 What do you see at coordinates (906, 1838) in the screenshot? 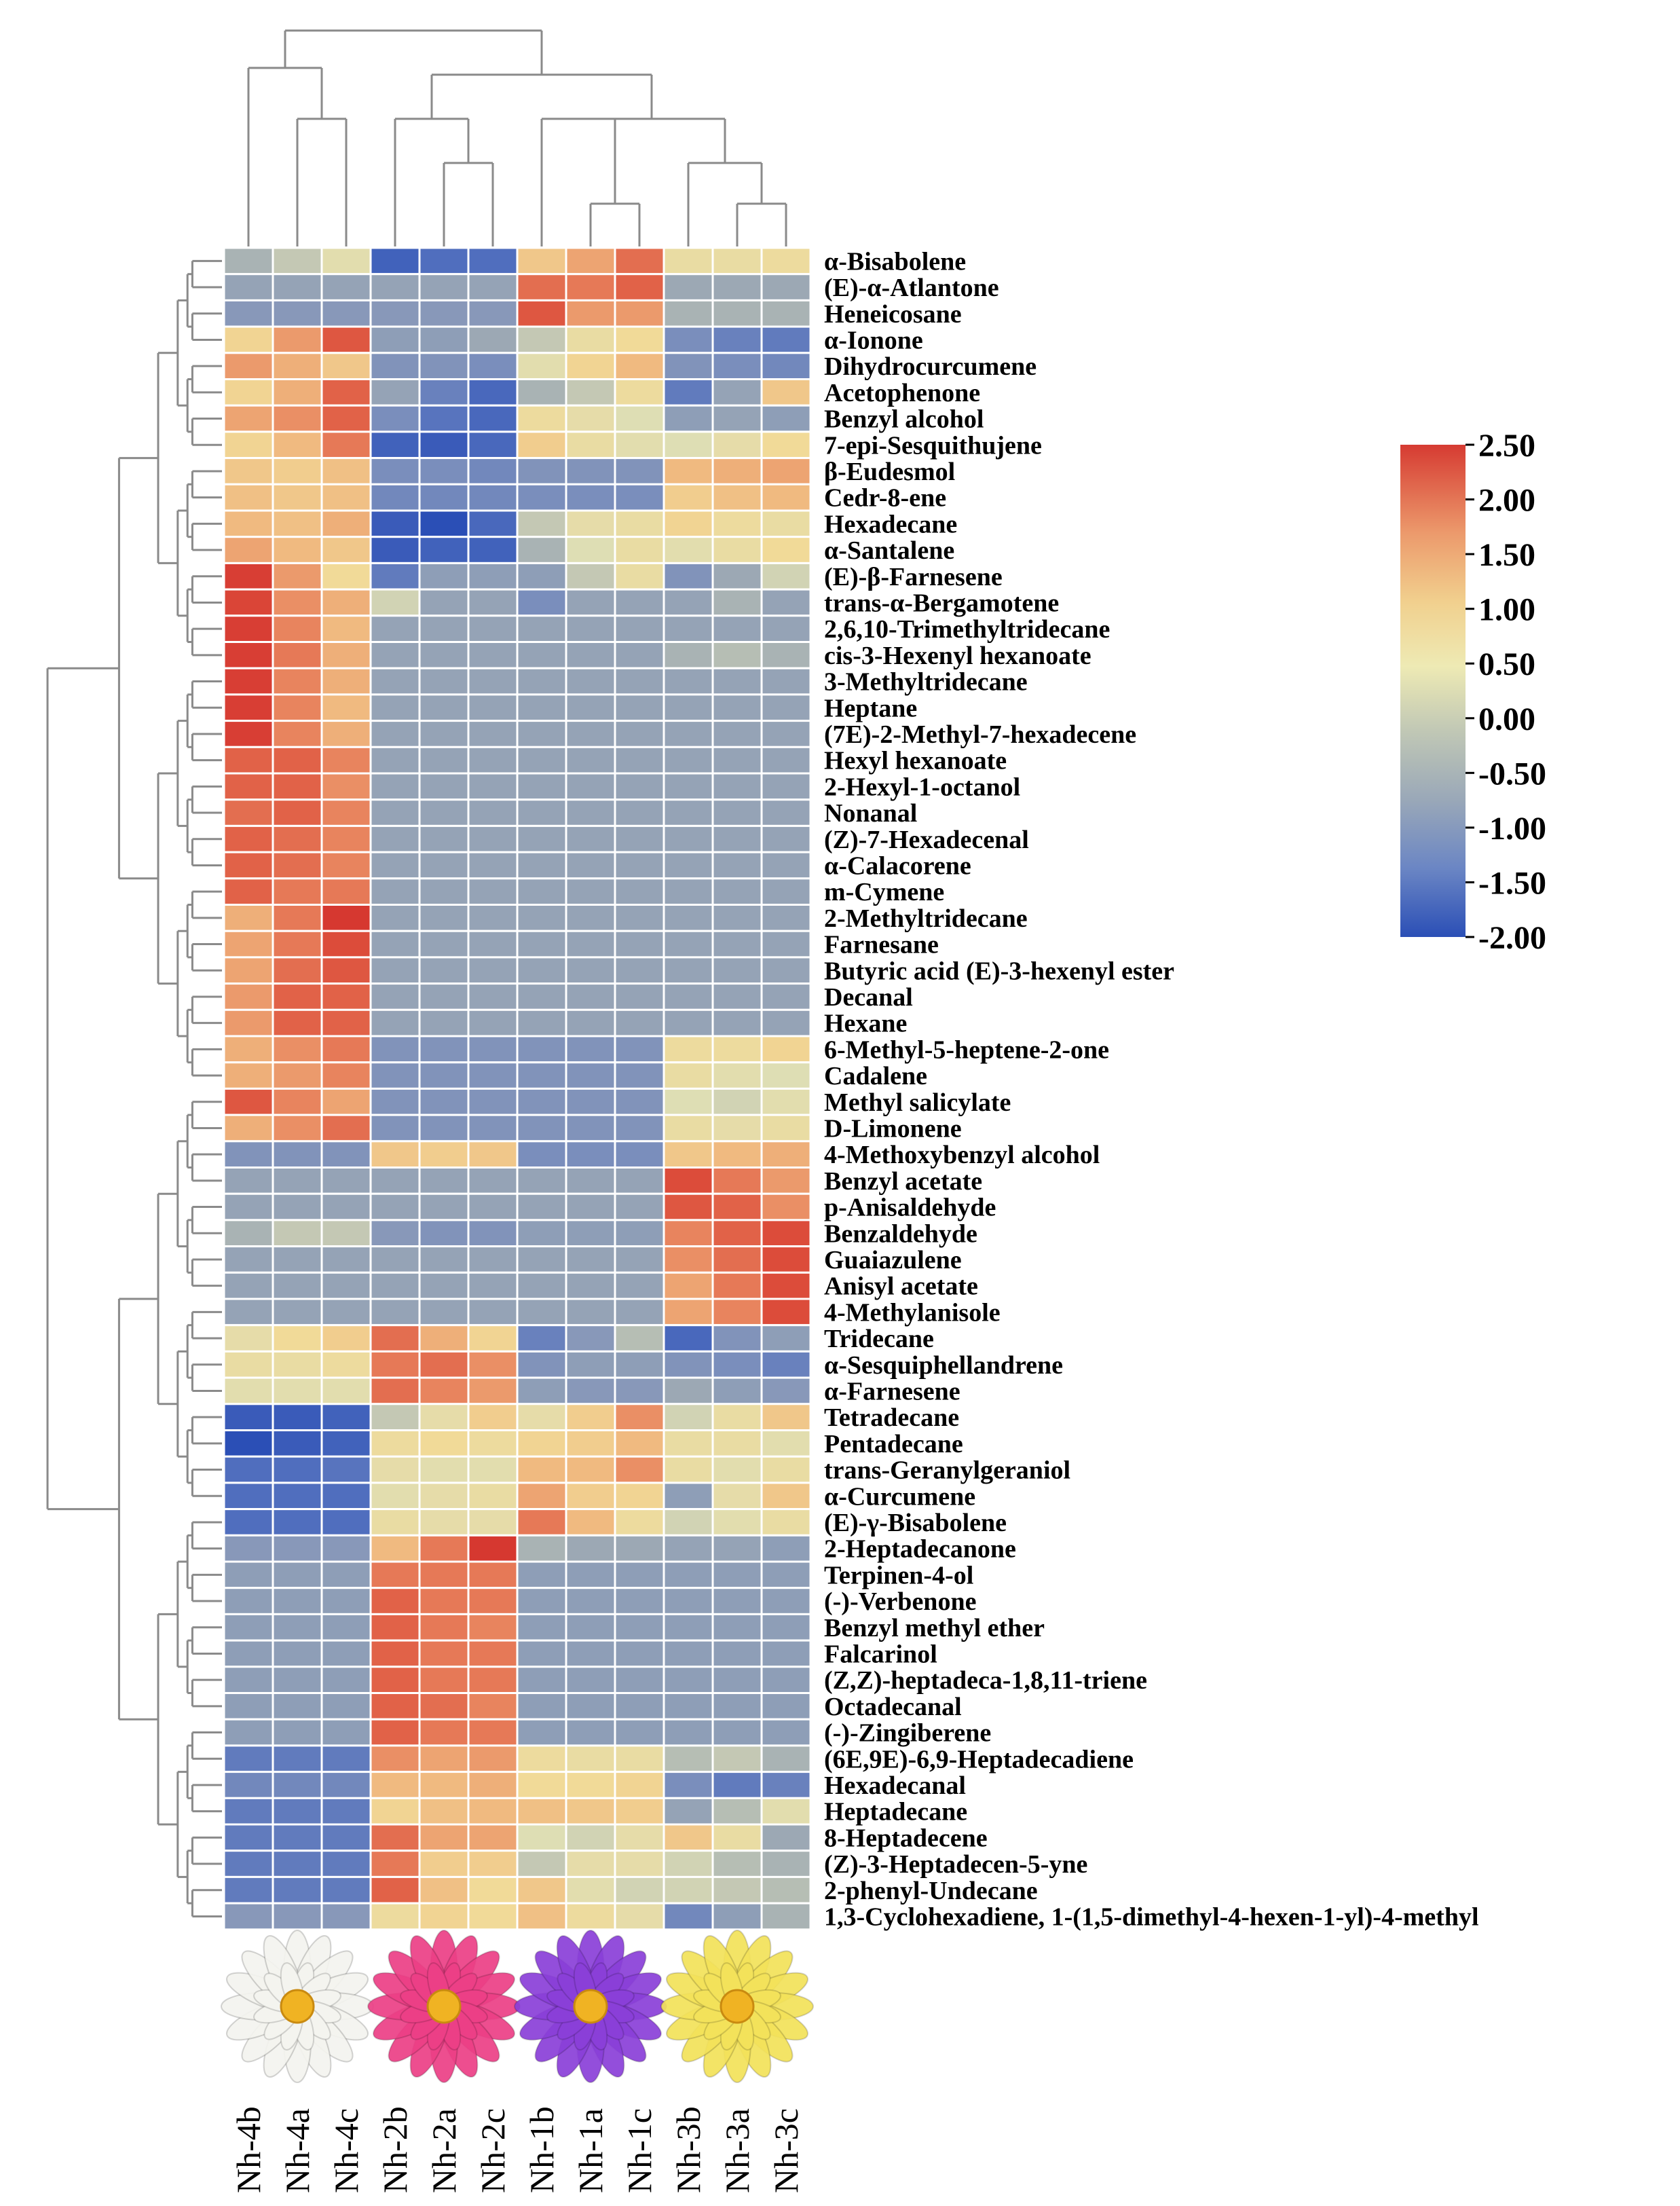
I see `row-label: 8-Heptadecene` at bounding box center [906, 1838].